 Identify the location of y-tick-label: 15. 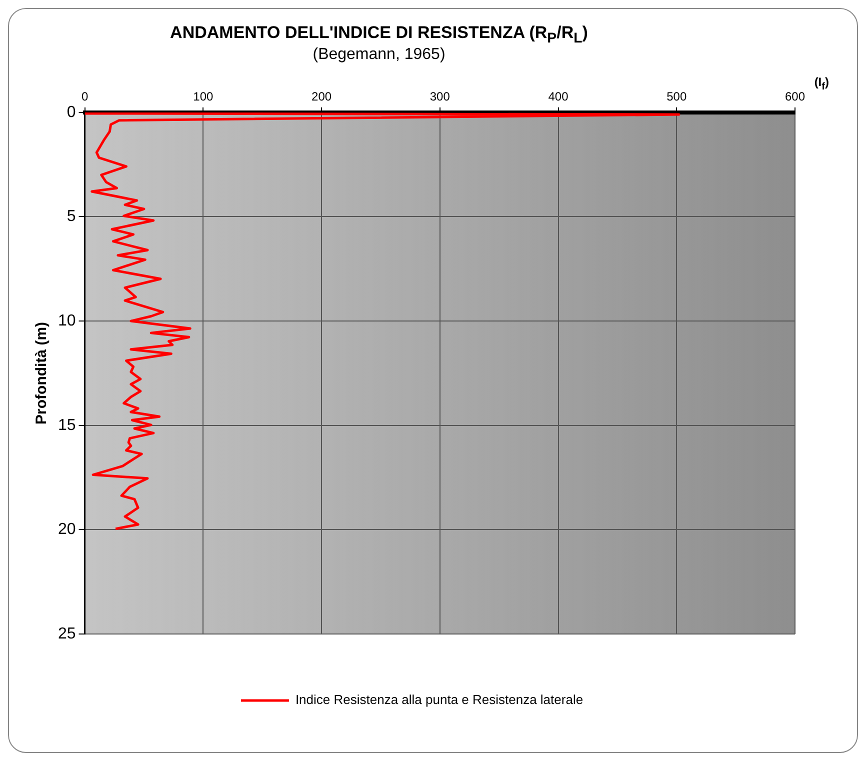
(67, 425).